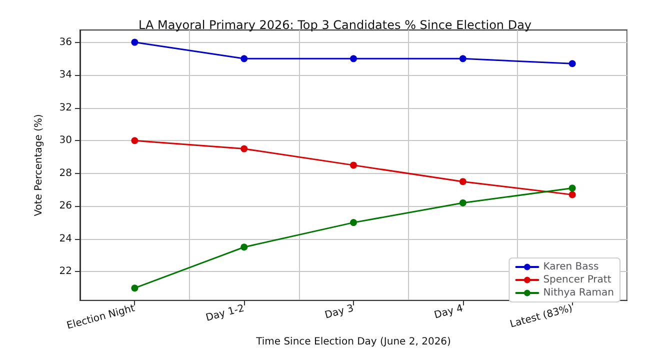 Image resolution: width=670 pixels, height=360 pixels. I want to click on y-tick-label: 26, so click(65, 206).